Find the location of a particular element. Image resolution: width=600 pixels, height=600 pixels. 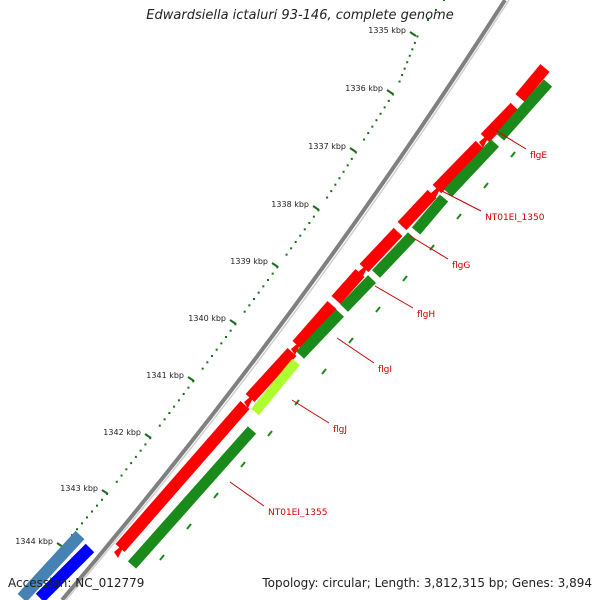

major-tick is located at coordinates (353, 150).